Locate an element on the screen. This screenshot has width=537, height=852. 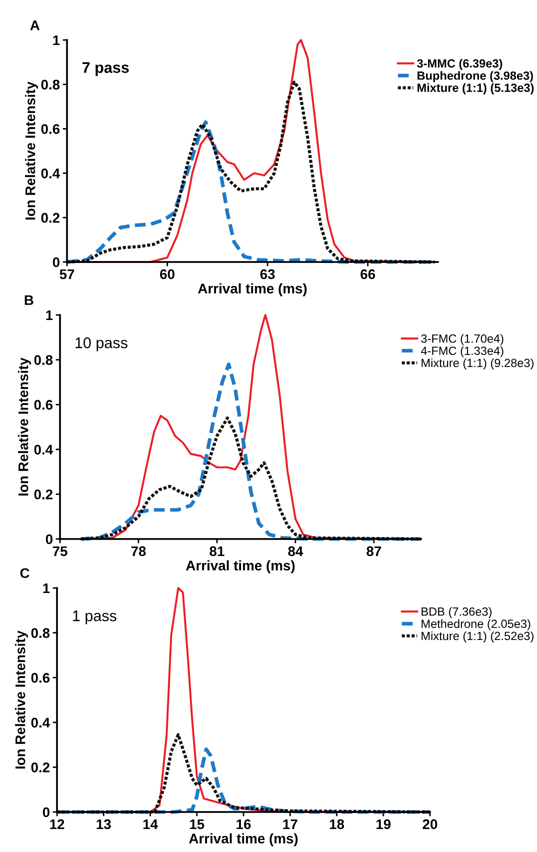
legend-label: Buphedrone (3.98e3) is located at coordinates (475, 76).